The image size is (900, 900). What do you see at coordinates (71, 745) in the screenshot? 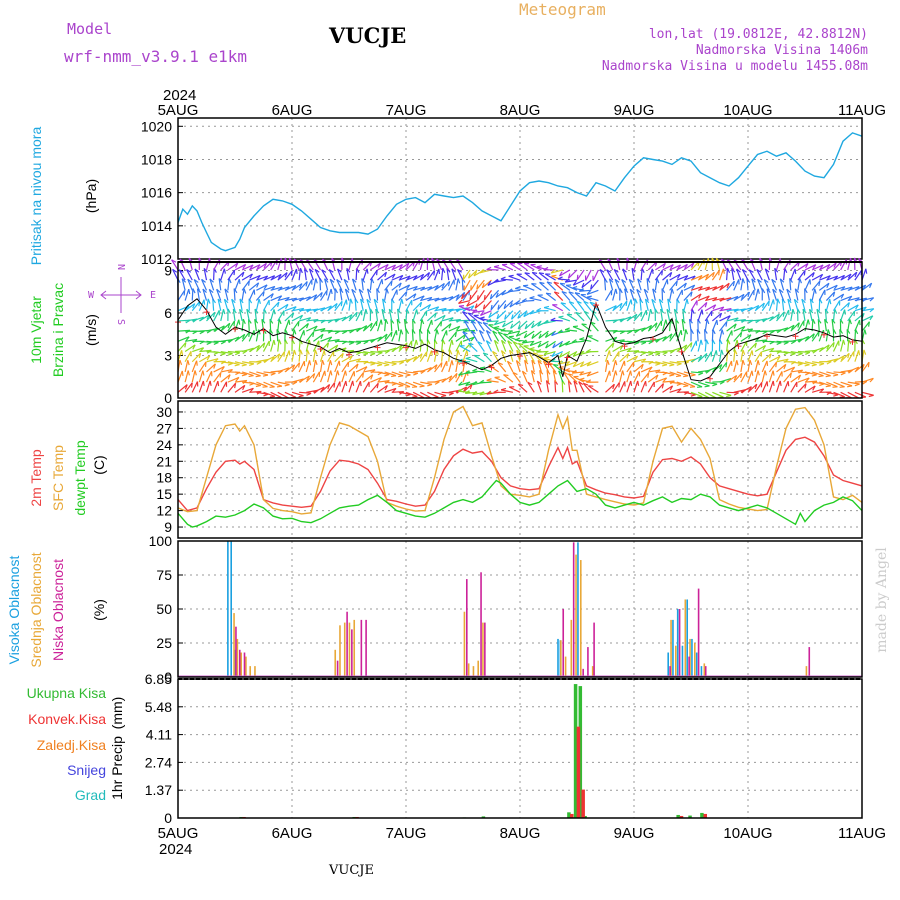
I see `legend-hail: Zaledj.Kisa` at bounding box center [71, 745].